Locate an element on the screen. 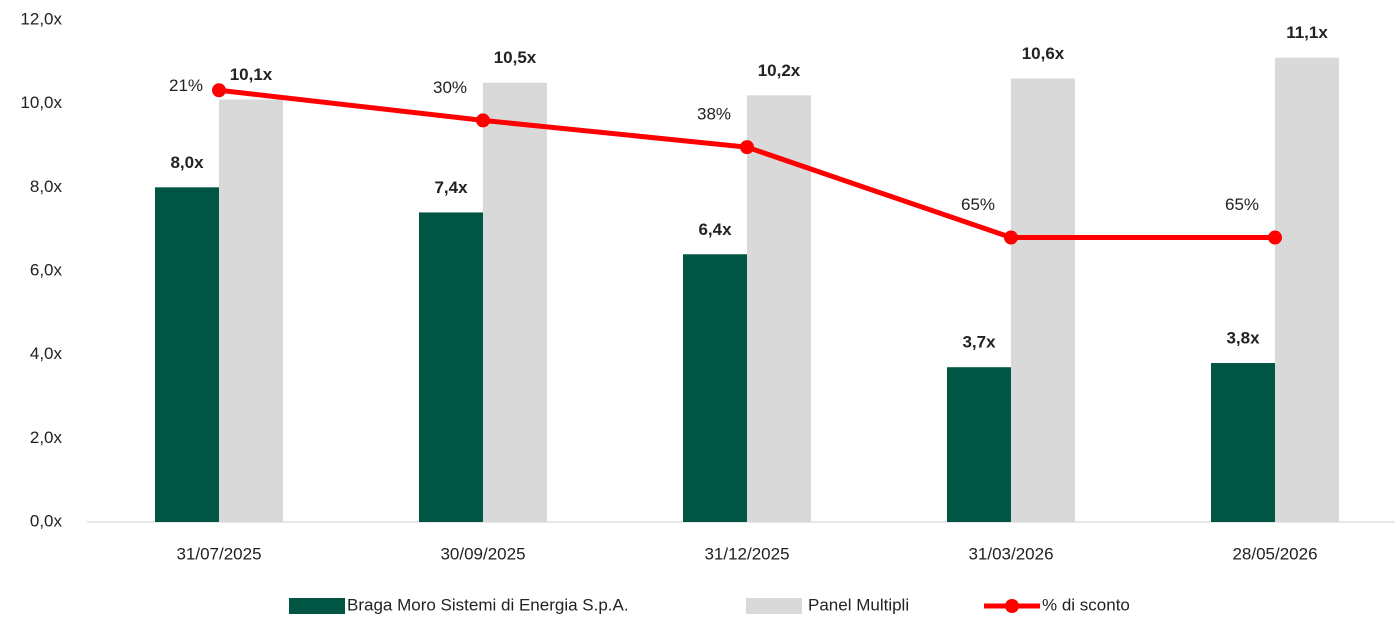  y-tick-label: 6,0x is located at coordinates (46, 269).